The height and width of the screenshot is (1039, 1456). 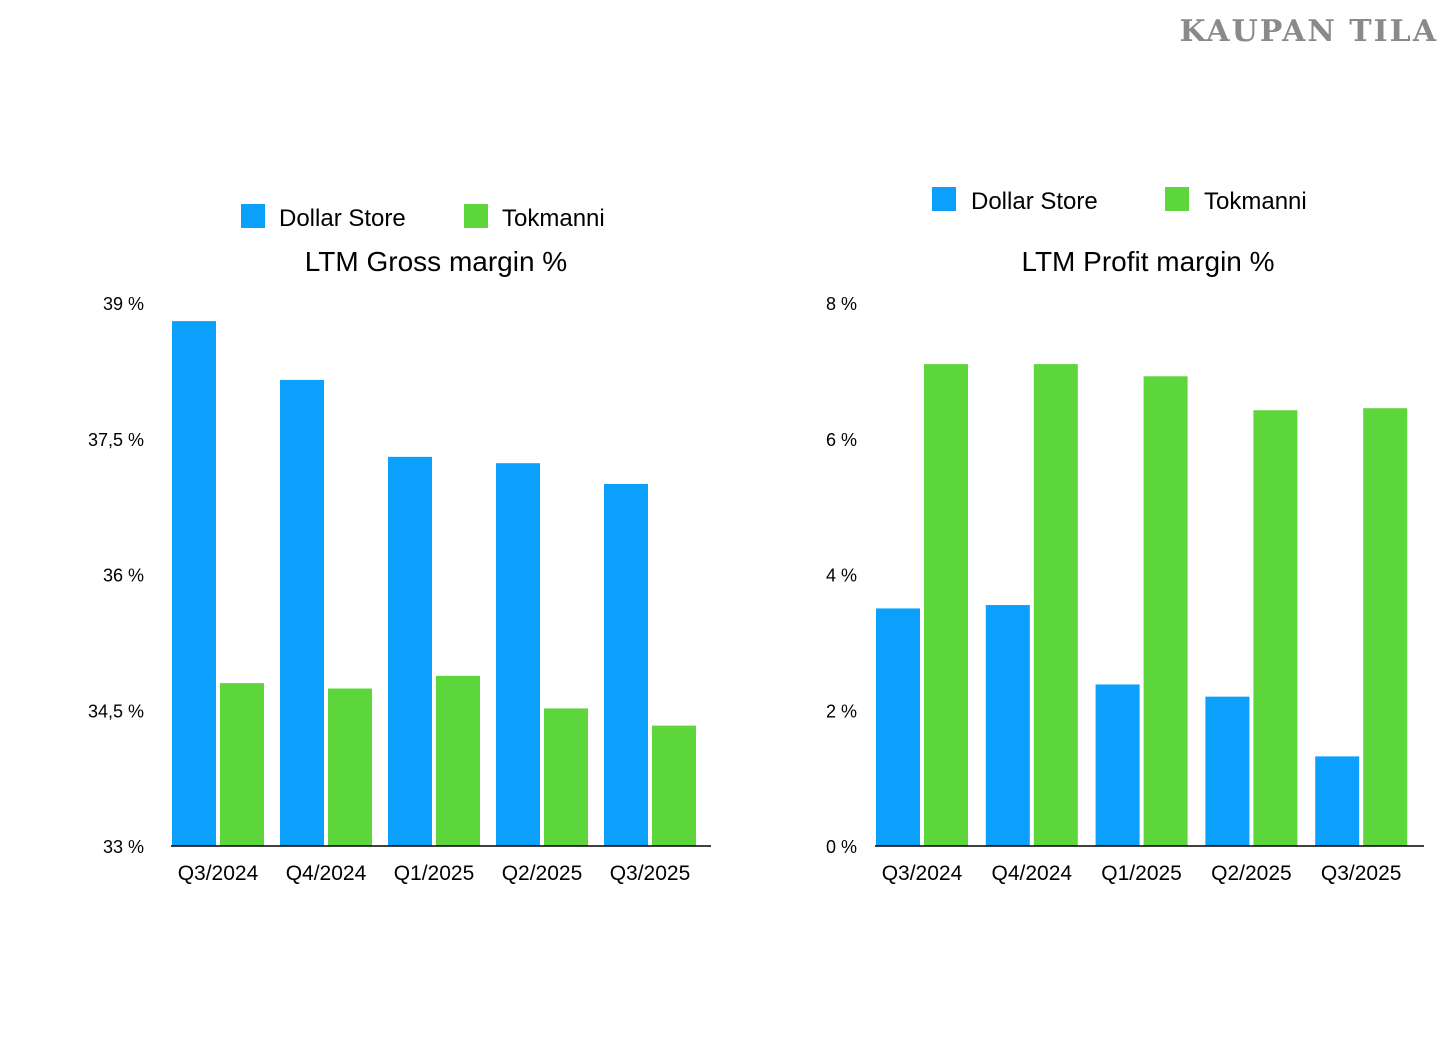 I want to click on profit-xtick-label: Q3/2025, so click(x=1361, y=873).